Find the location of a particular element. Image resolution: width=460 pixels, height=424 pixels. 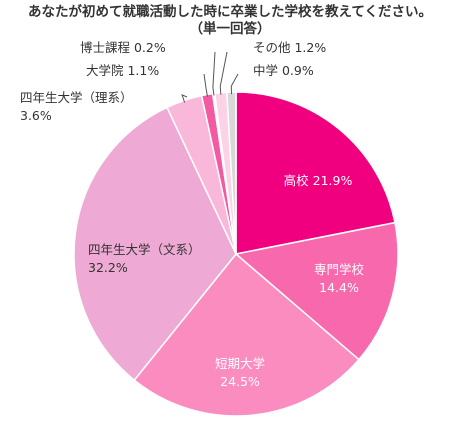

slice-7-label: 博士課程 0.2% is located at coordinates (123, 47).